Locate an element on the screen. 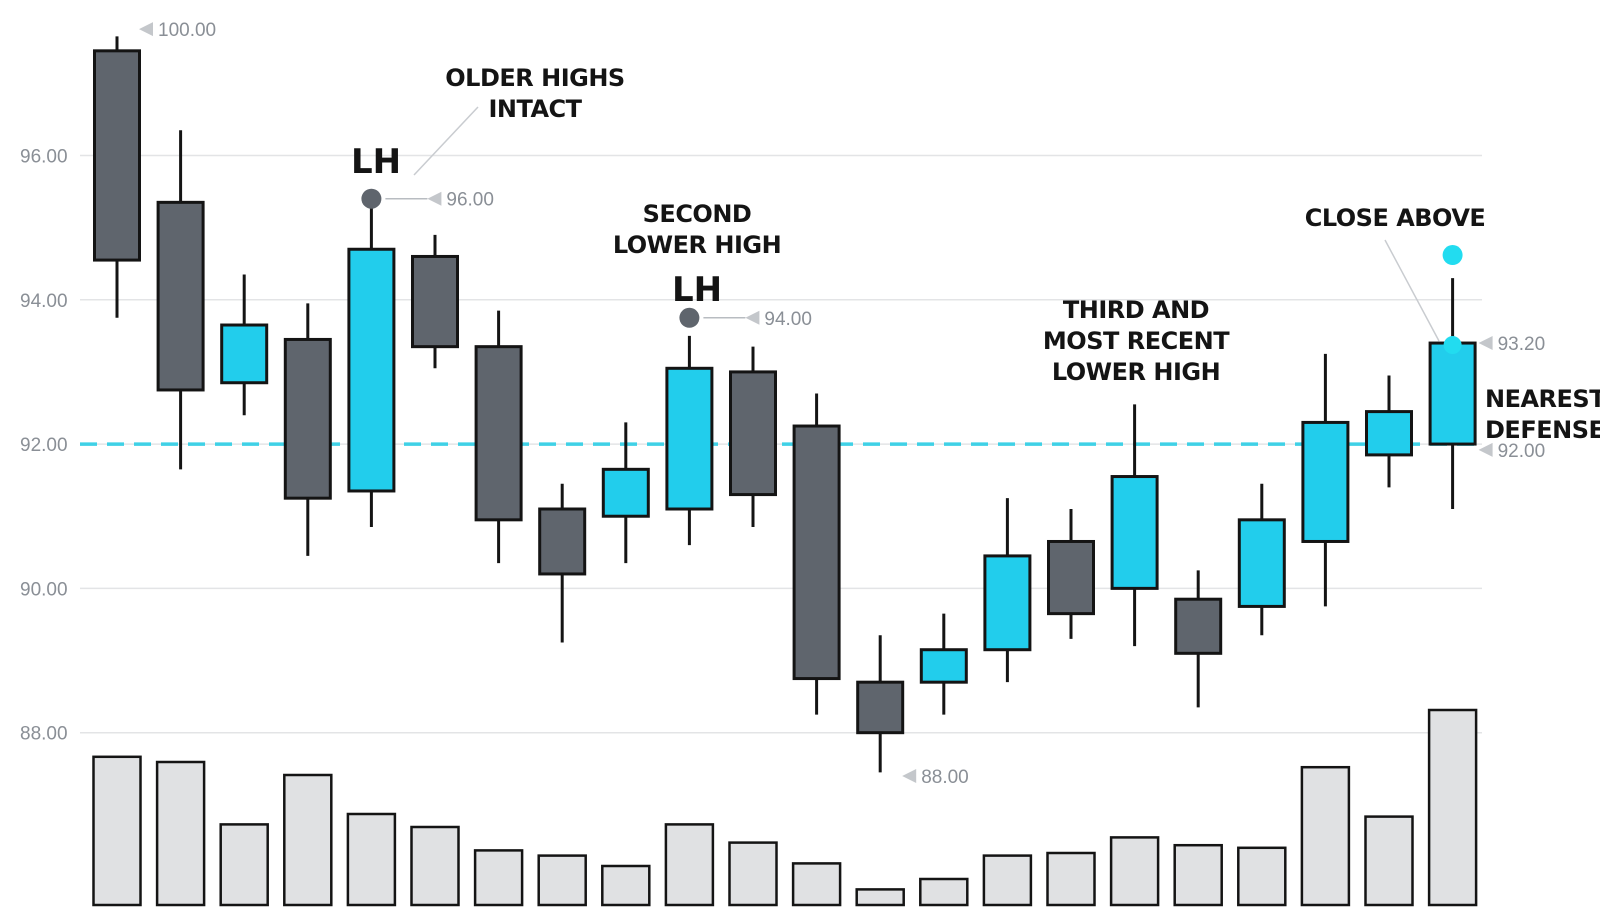 The width and height of the screenshot is (1600, 914). y-tick-label: 94.00 is located at coordinates (44, 301).